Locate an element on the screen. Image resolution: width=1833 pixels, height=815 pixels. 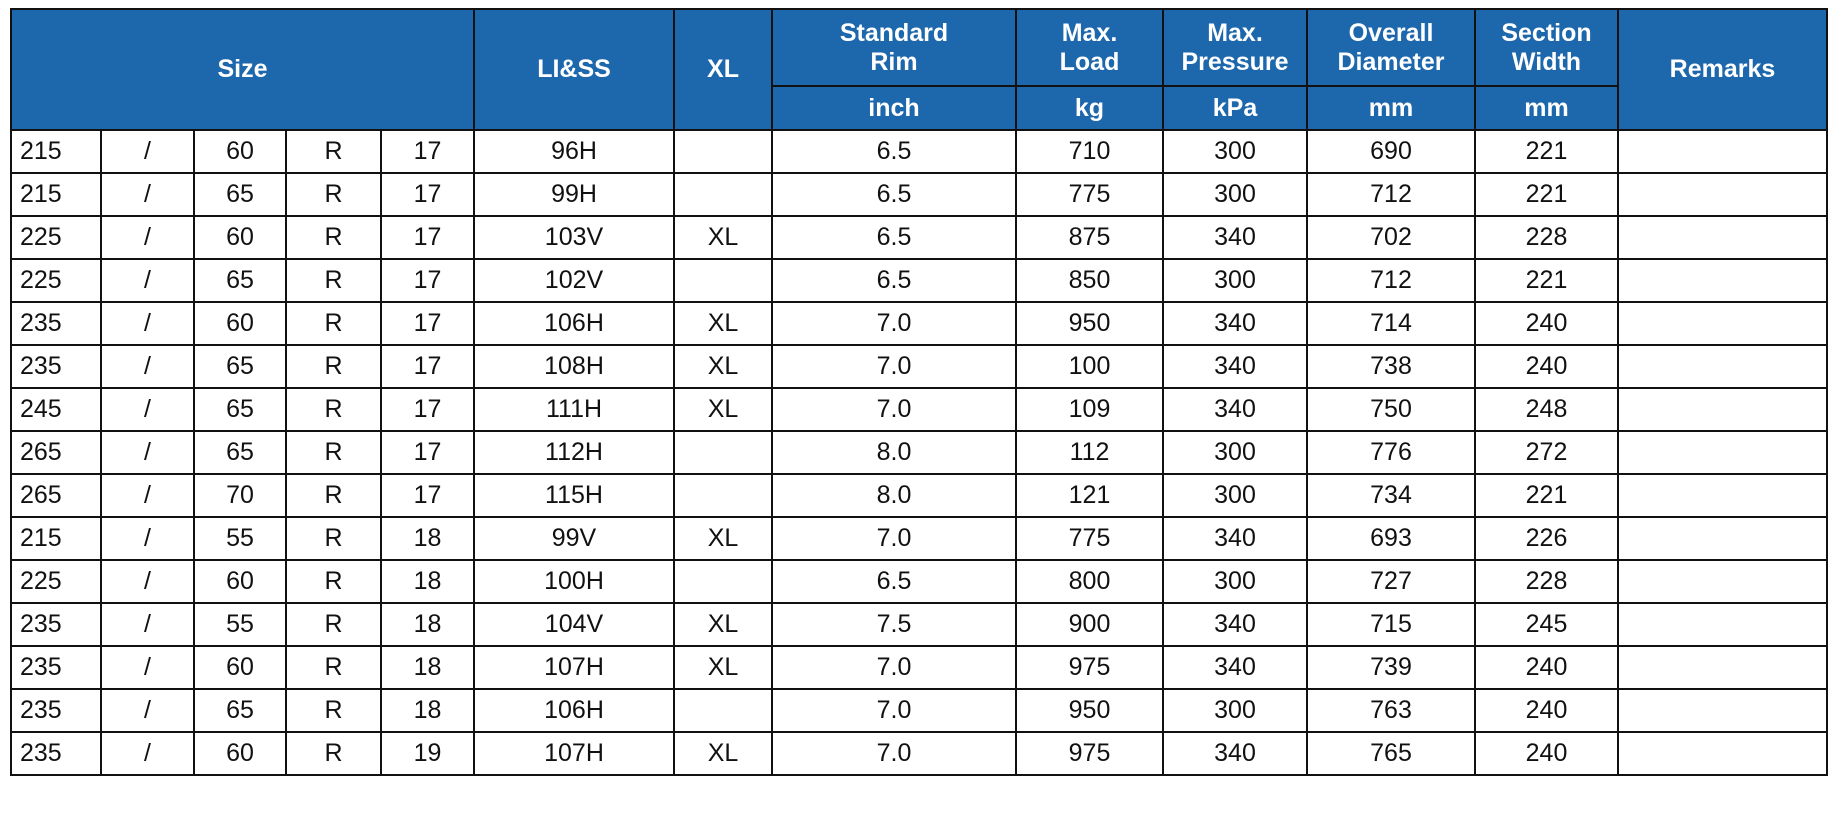
cell-overall-diameter: 715 is located at coordinates (1391, 624).